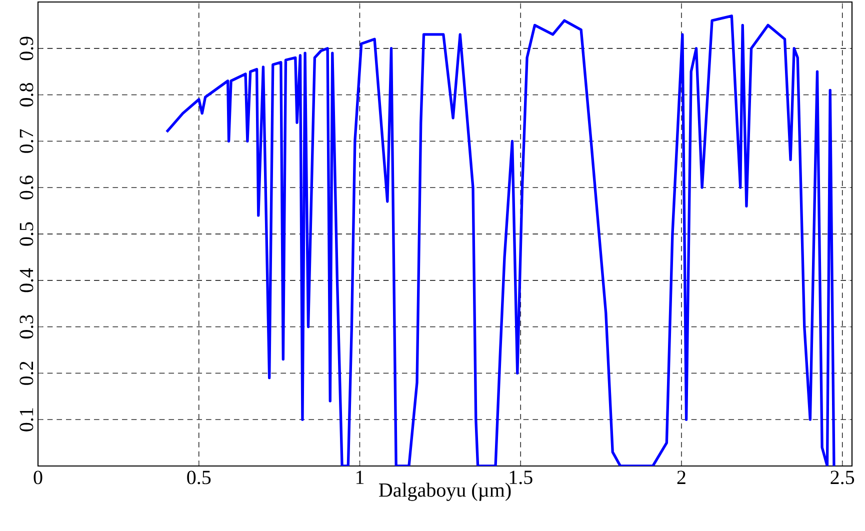  Describe the element at coordinates (27, 327) in the screenshot. I see `y-tick-label: 0.3` at that location.